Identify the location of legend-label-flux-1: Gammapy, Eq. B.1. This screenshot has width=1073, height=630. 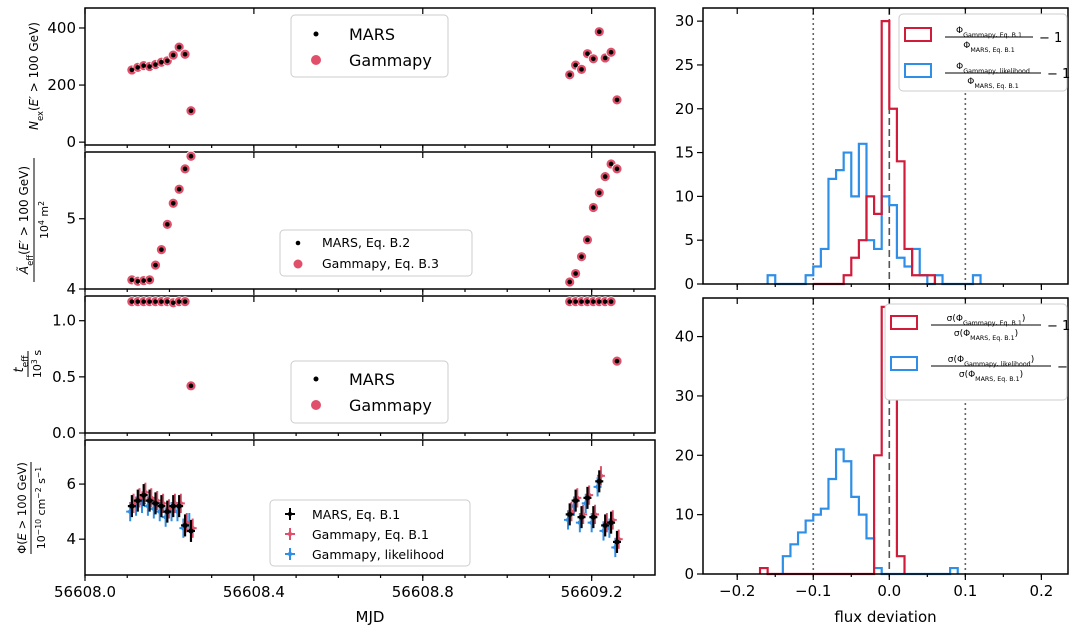
(370, 534).